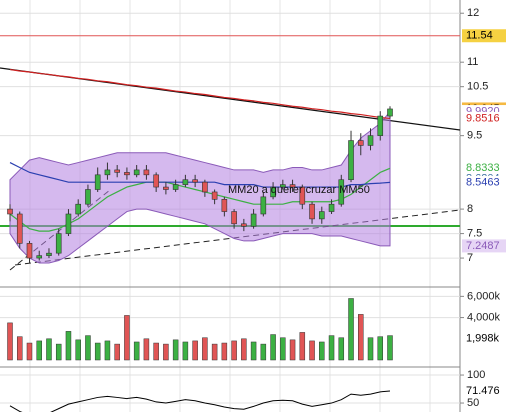  I want to click on y-tick-label: 12, so click(473, 13).